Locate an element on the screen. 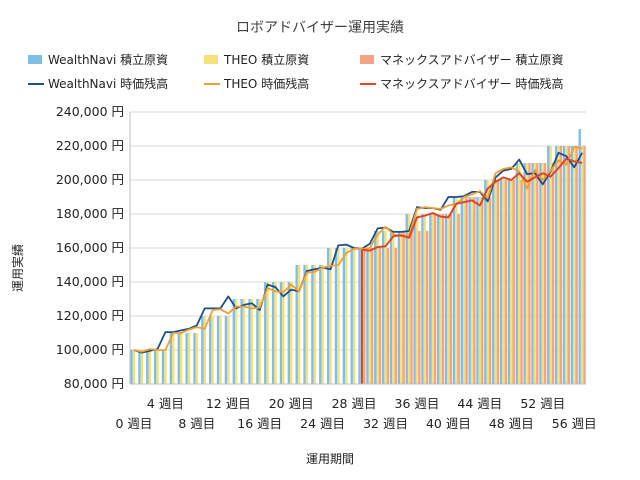 The height and width of the screenshot is (480, 640). y-tick-label: 220,000 円 is located at coordinates (90, 145).